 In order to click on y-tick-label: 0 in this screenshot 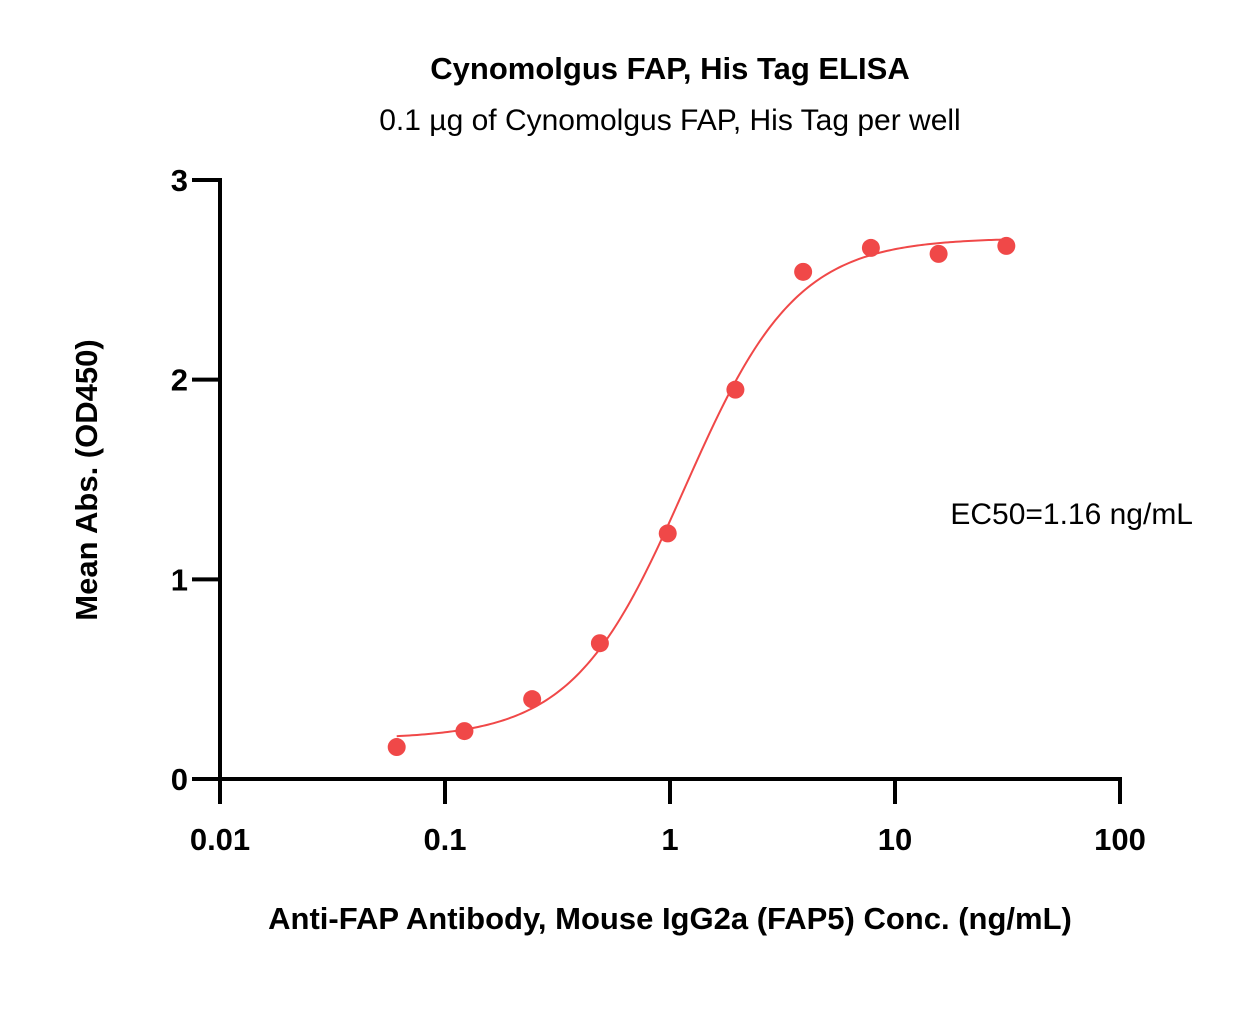, I will do `click(179, 779)`.